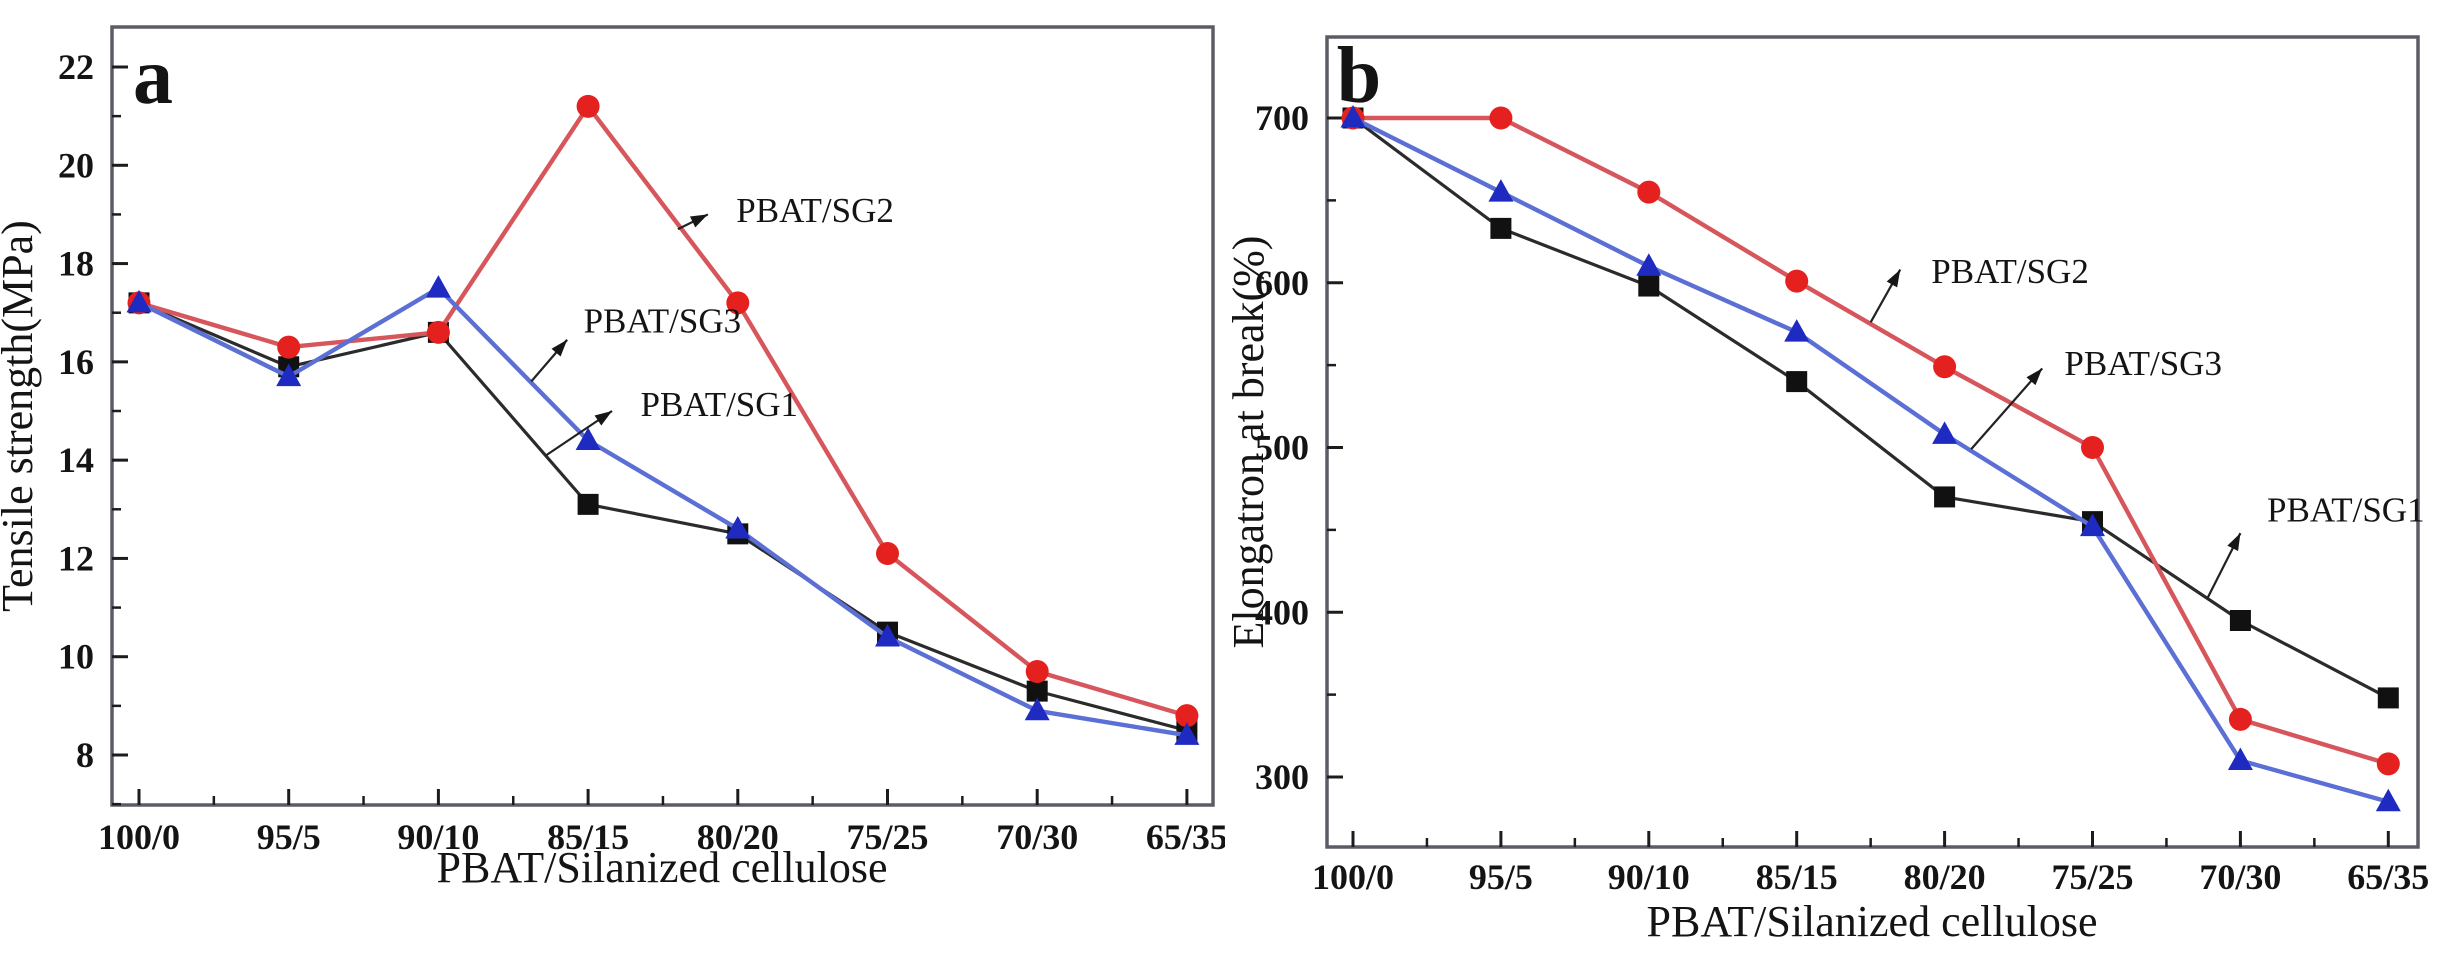 Image resolution: width=2450 pixels, height=977 pixels. What do you see at coordinates (93, 426) in the screenshot?
I see `y-axis: 8 10 12 14 16 18 20 22` at bounding box center [93, 426].